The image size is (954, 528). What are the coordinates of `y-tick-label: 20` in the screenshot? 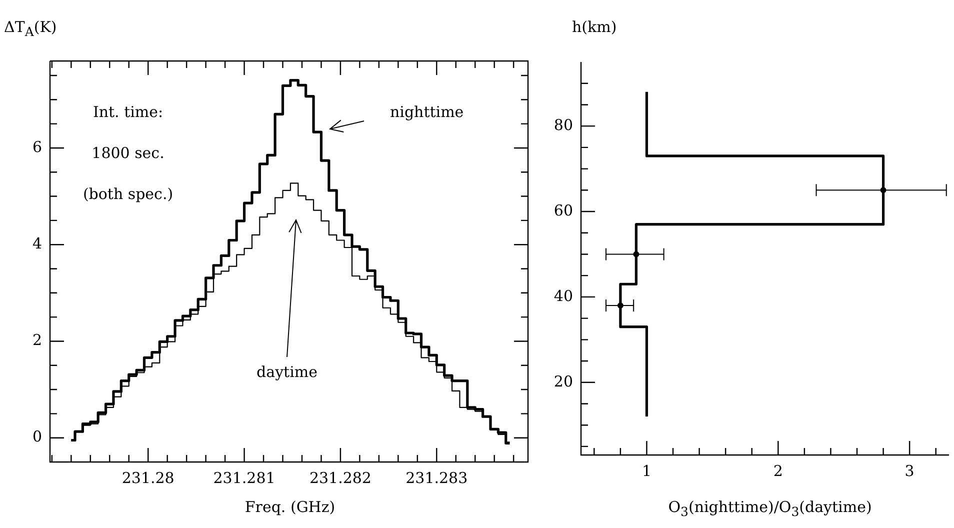 It's located at (563, 381).